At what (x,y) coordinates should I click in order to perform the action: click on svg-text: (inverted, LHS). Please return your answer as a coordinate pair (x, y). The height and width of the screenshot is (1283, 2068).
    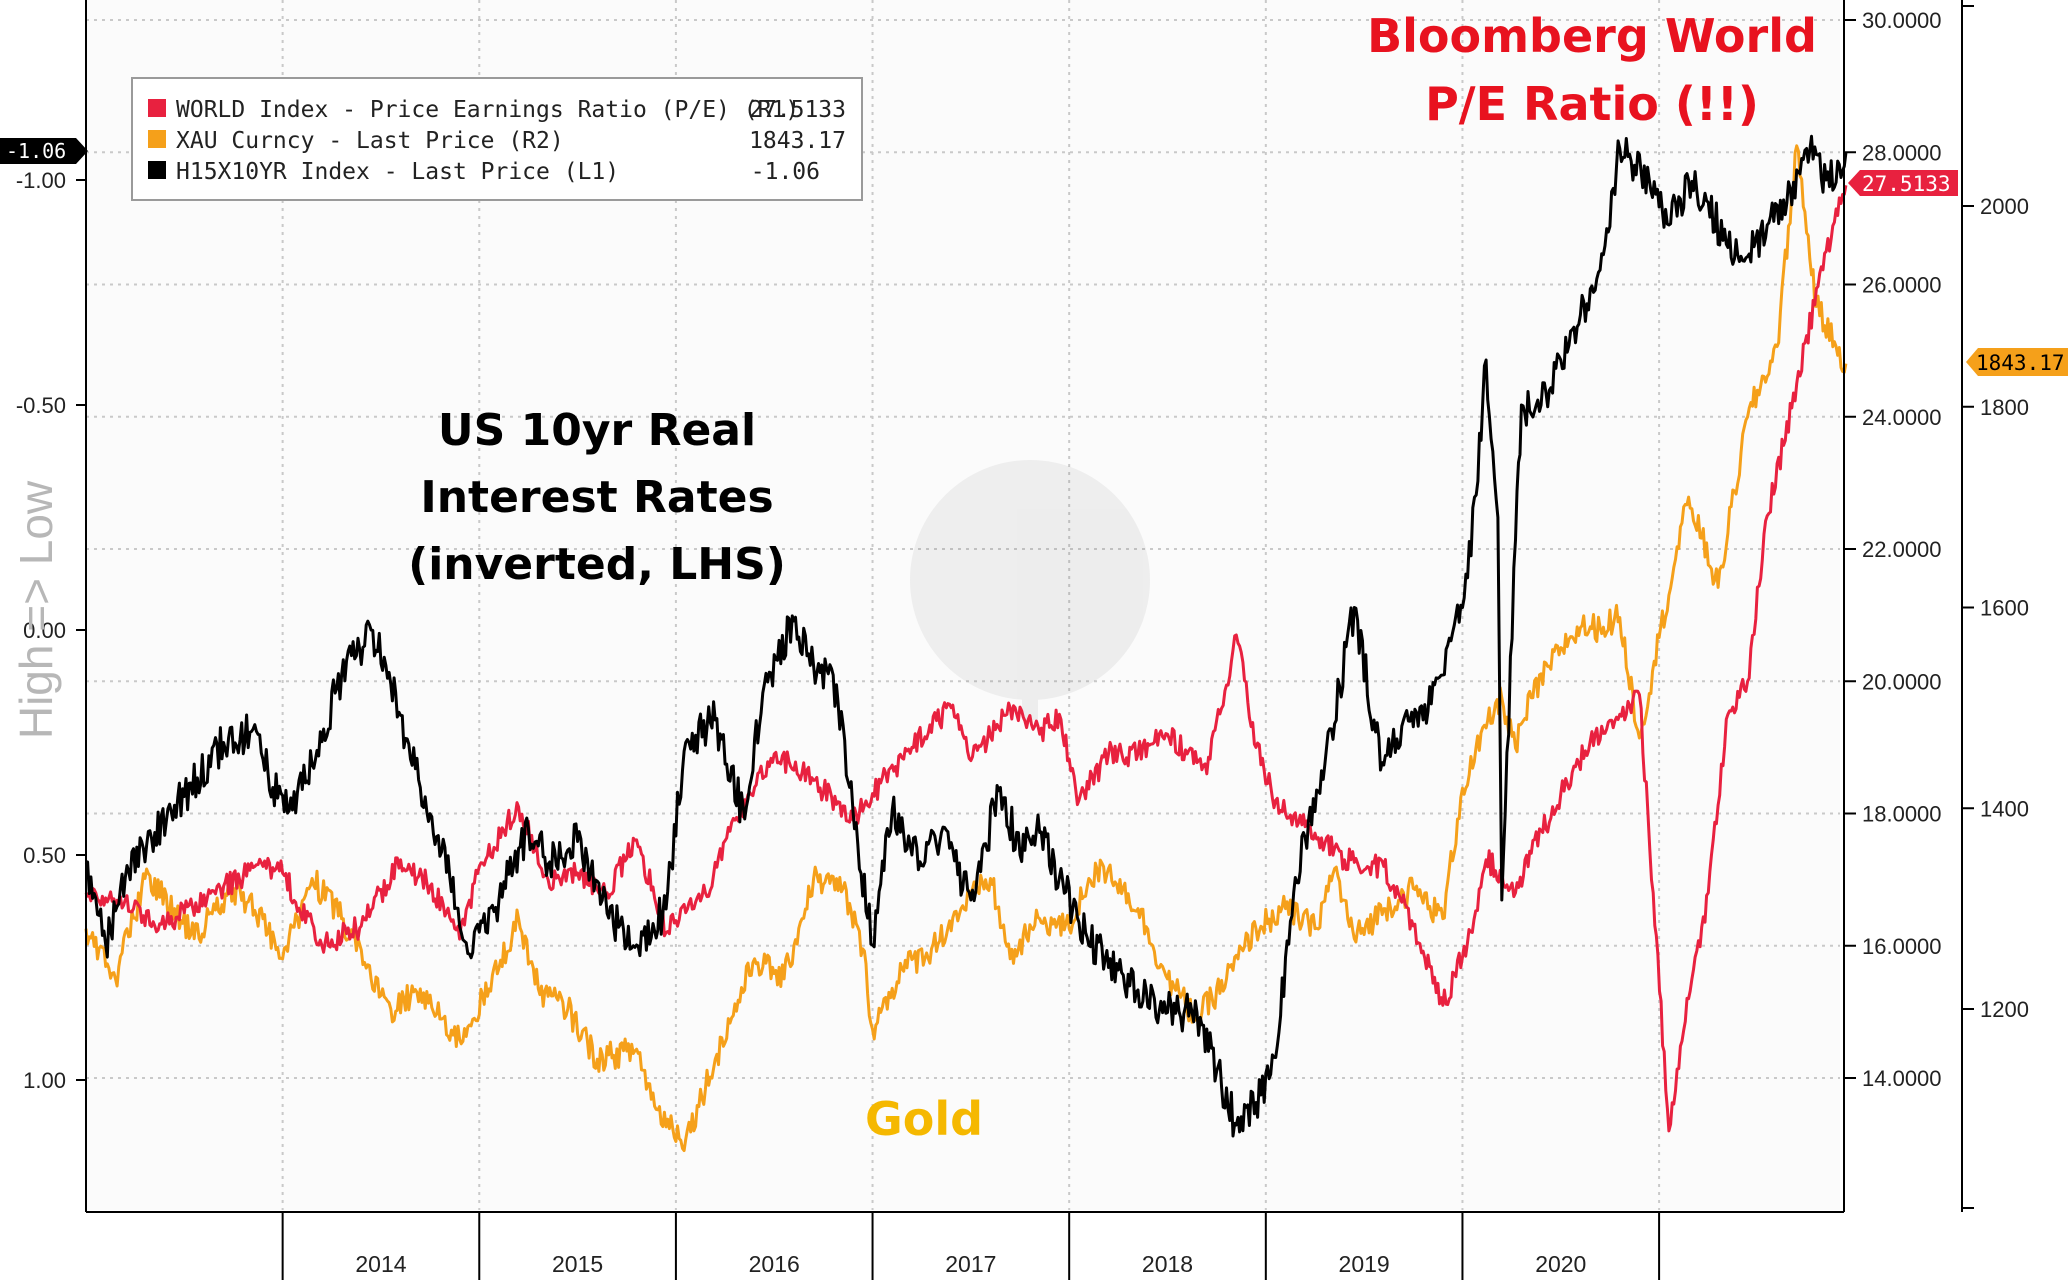
    Looking at the image, I should click on (597, 564).